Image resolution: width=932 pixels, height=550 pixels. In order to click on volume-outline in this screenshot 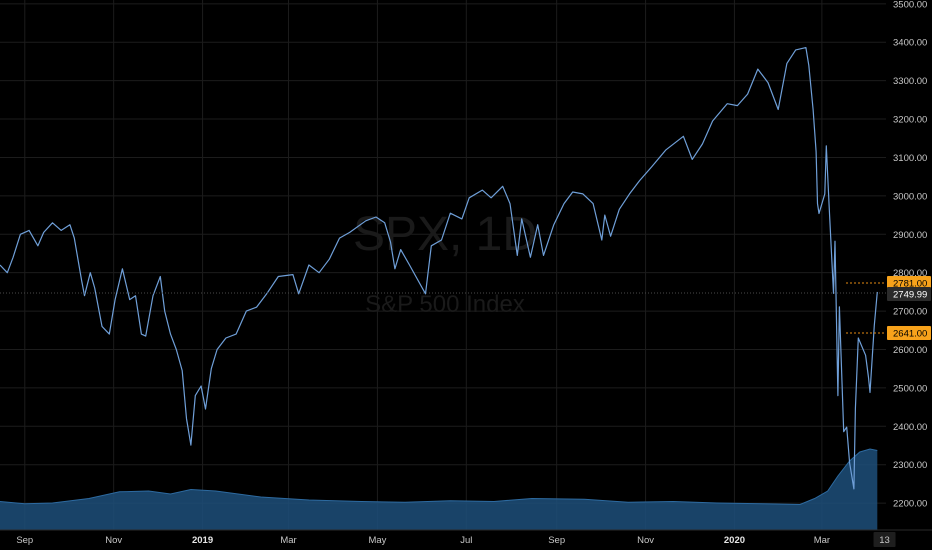, I will do `click(439, 477)`.